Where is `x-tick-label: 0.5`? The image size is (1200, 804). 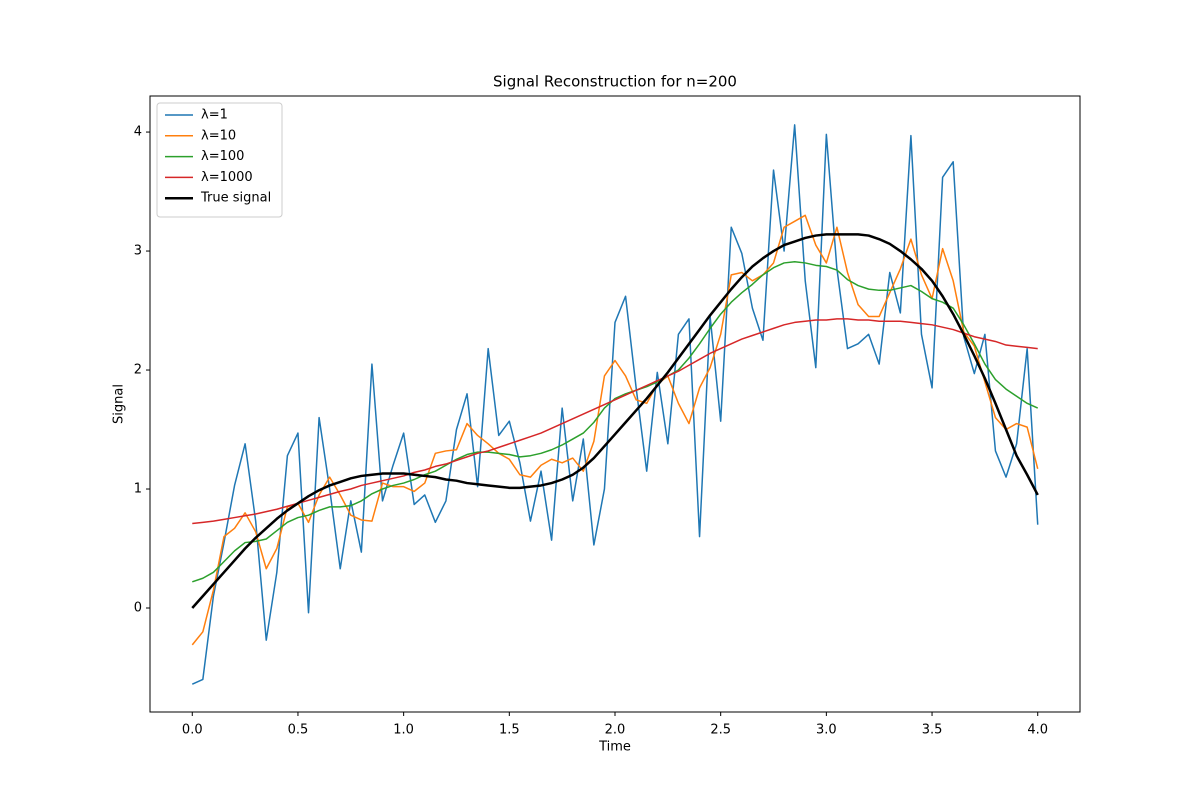
x-tick-label: 0.5 is located at coordinates (298, 730).